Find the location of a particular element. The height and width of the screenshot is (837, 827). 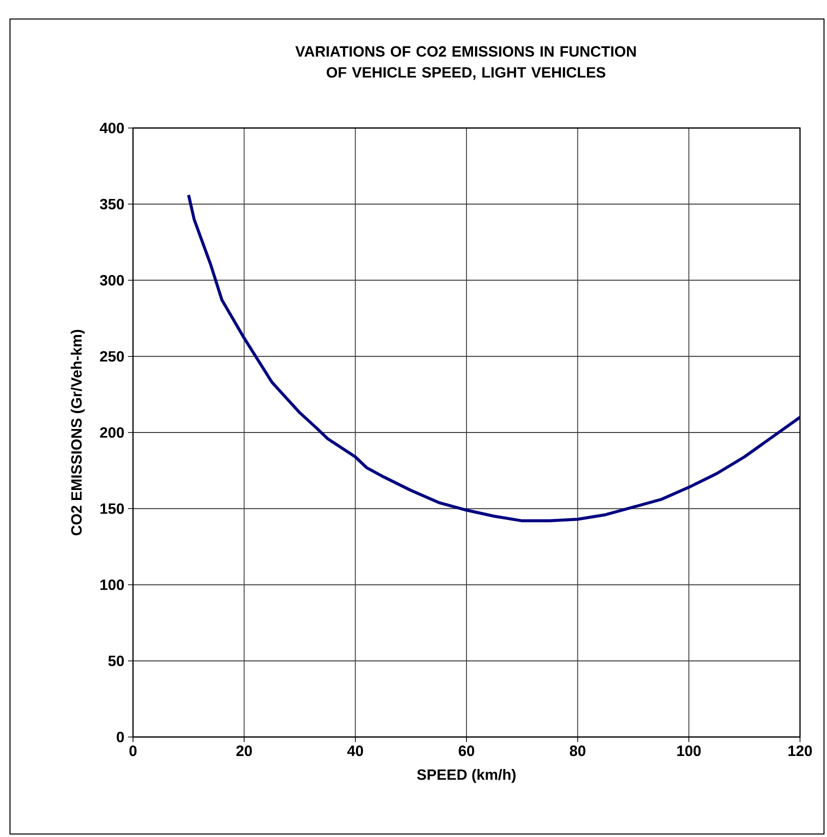

y-tick-label: 300 is located at coordinates (112, 280).